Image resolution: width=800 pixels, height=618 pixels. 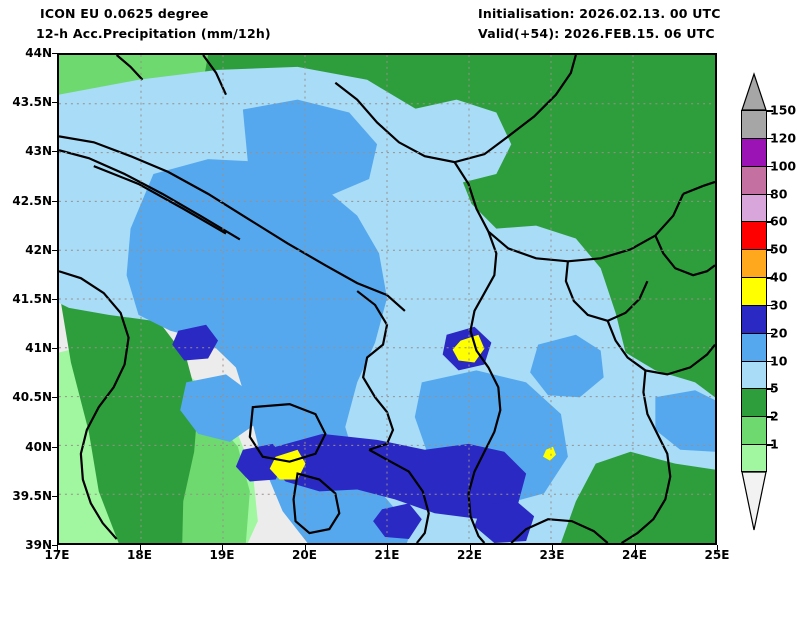 What do you see at coordinates (783, 110) in the screenshot?
I see `colorbar-tick-label: 150` at bounding box center [783, 110].